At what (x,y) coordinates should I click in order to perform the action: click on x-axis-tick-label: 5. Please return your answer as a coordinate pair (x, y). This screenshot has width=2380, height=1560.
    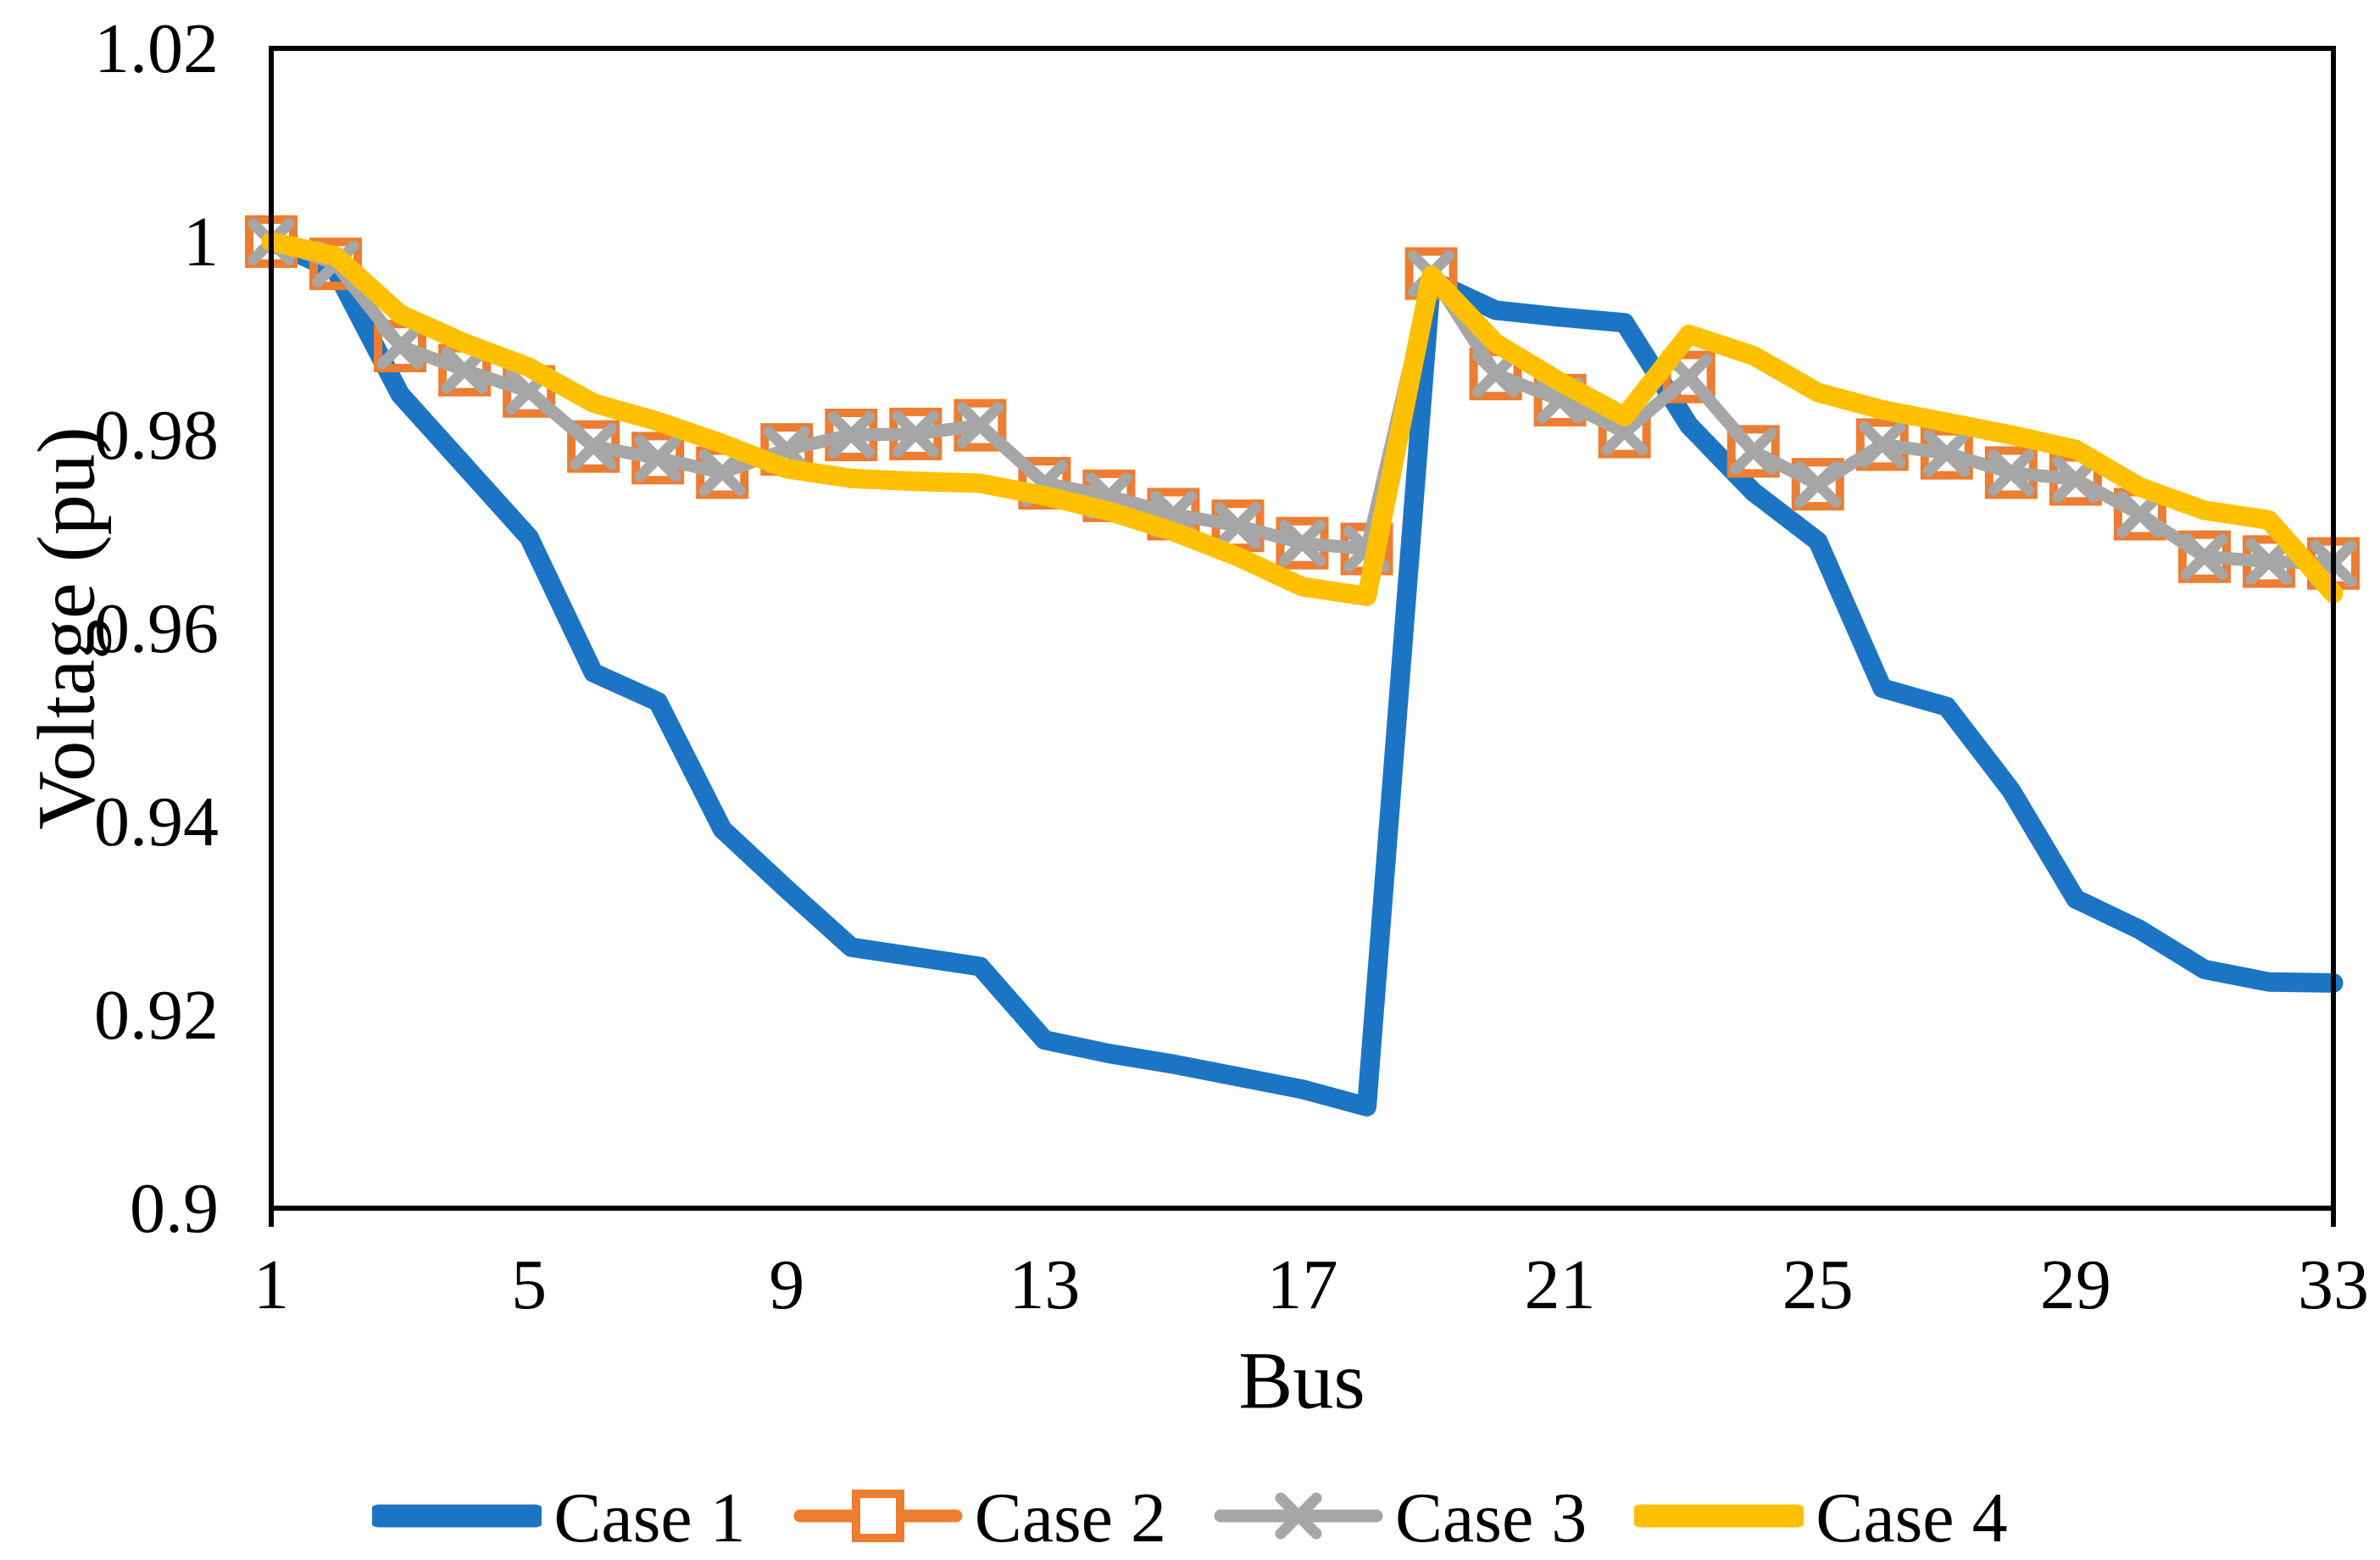
    Looking at the image, I should click on (529, 1284).